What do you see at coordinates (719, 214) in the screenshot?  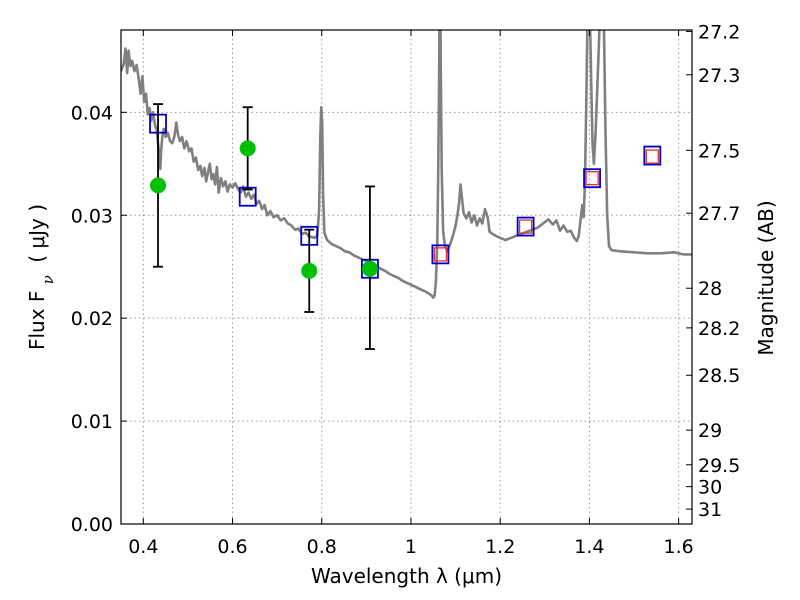 I see `y2-tick-label: 27.7` at bounding box center [719, 214].